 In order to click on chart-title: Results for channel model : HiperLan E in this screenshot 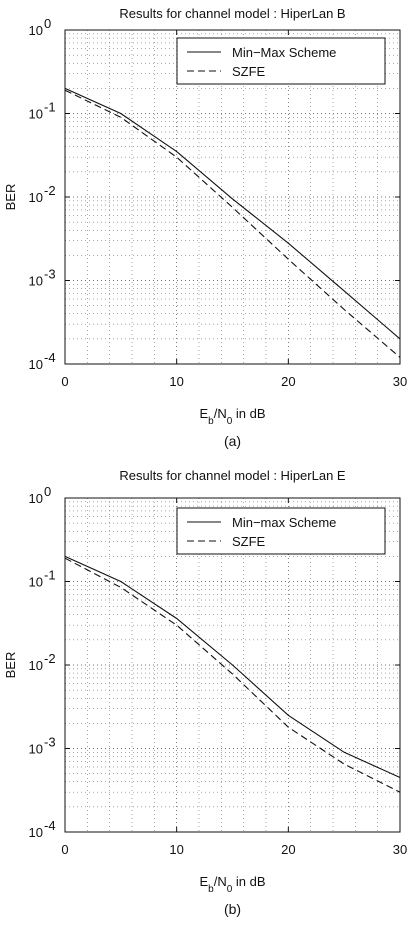, I will do `click(232, 475)`.